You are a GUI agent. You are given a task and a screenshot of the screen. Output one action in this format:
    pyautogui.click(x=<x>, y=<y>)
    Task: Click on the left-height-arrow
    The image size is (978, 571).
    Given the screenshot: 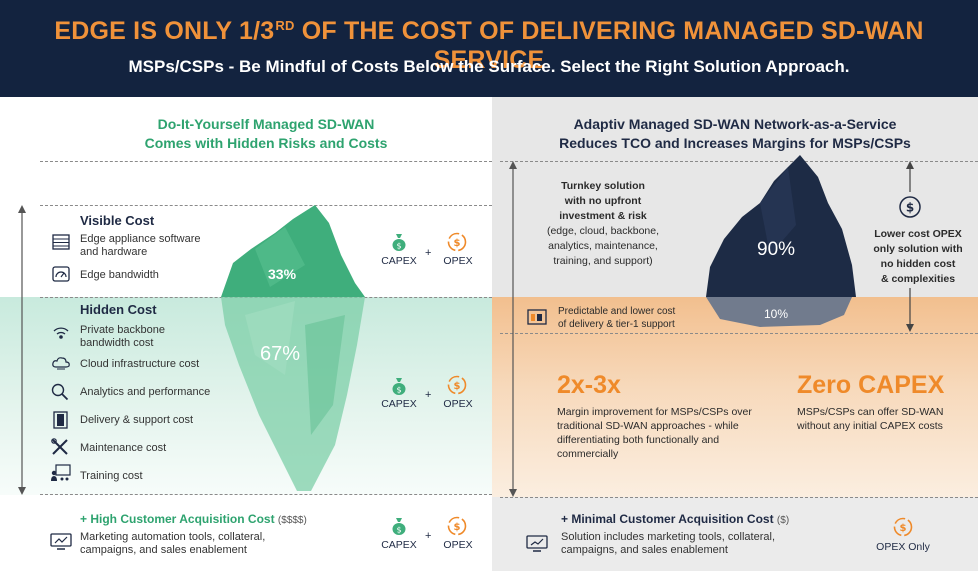 What is the action you would take?
    pyautogui.click(x=22, y=350)
    